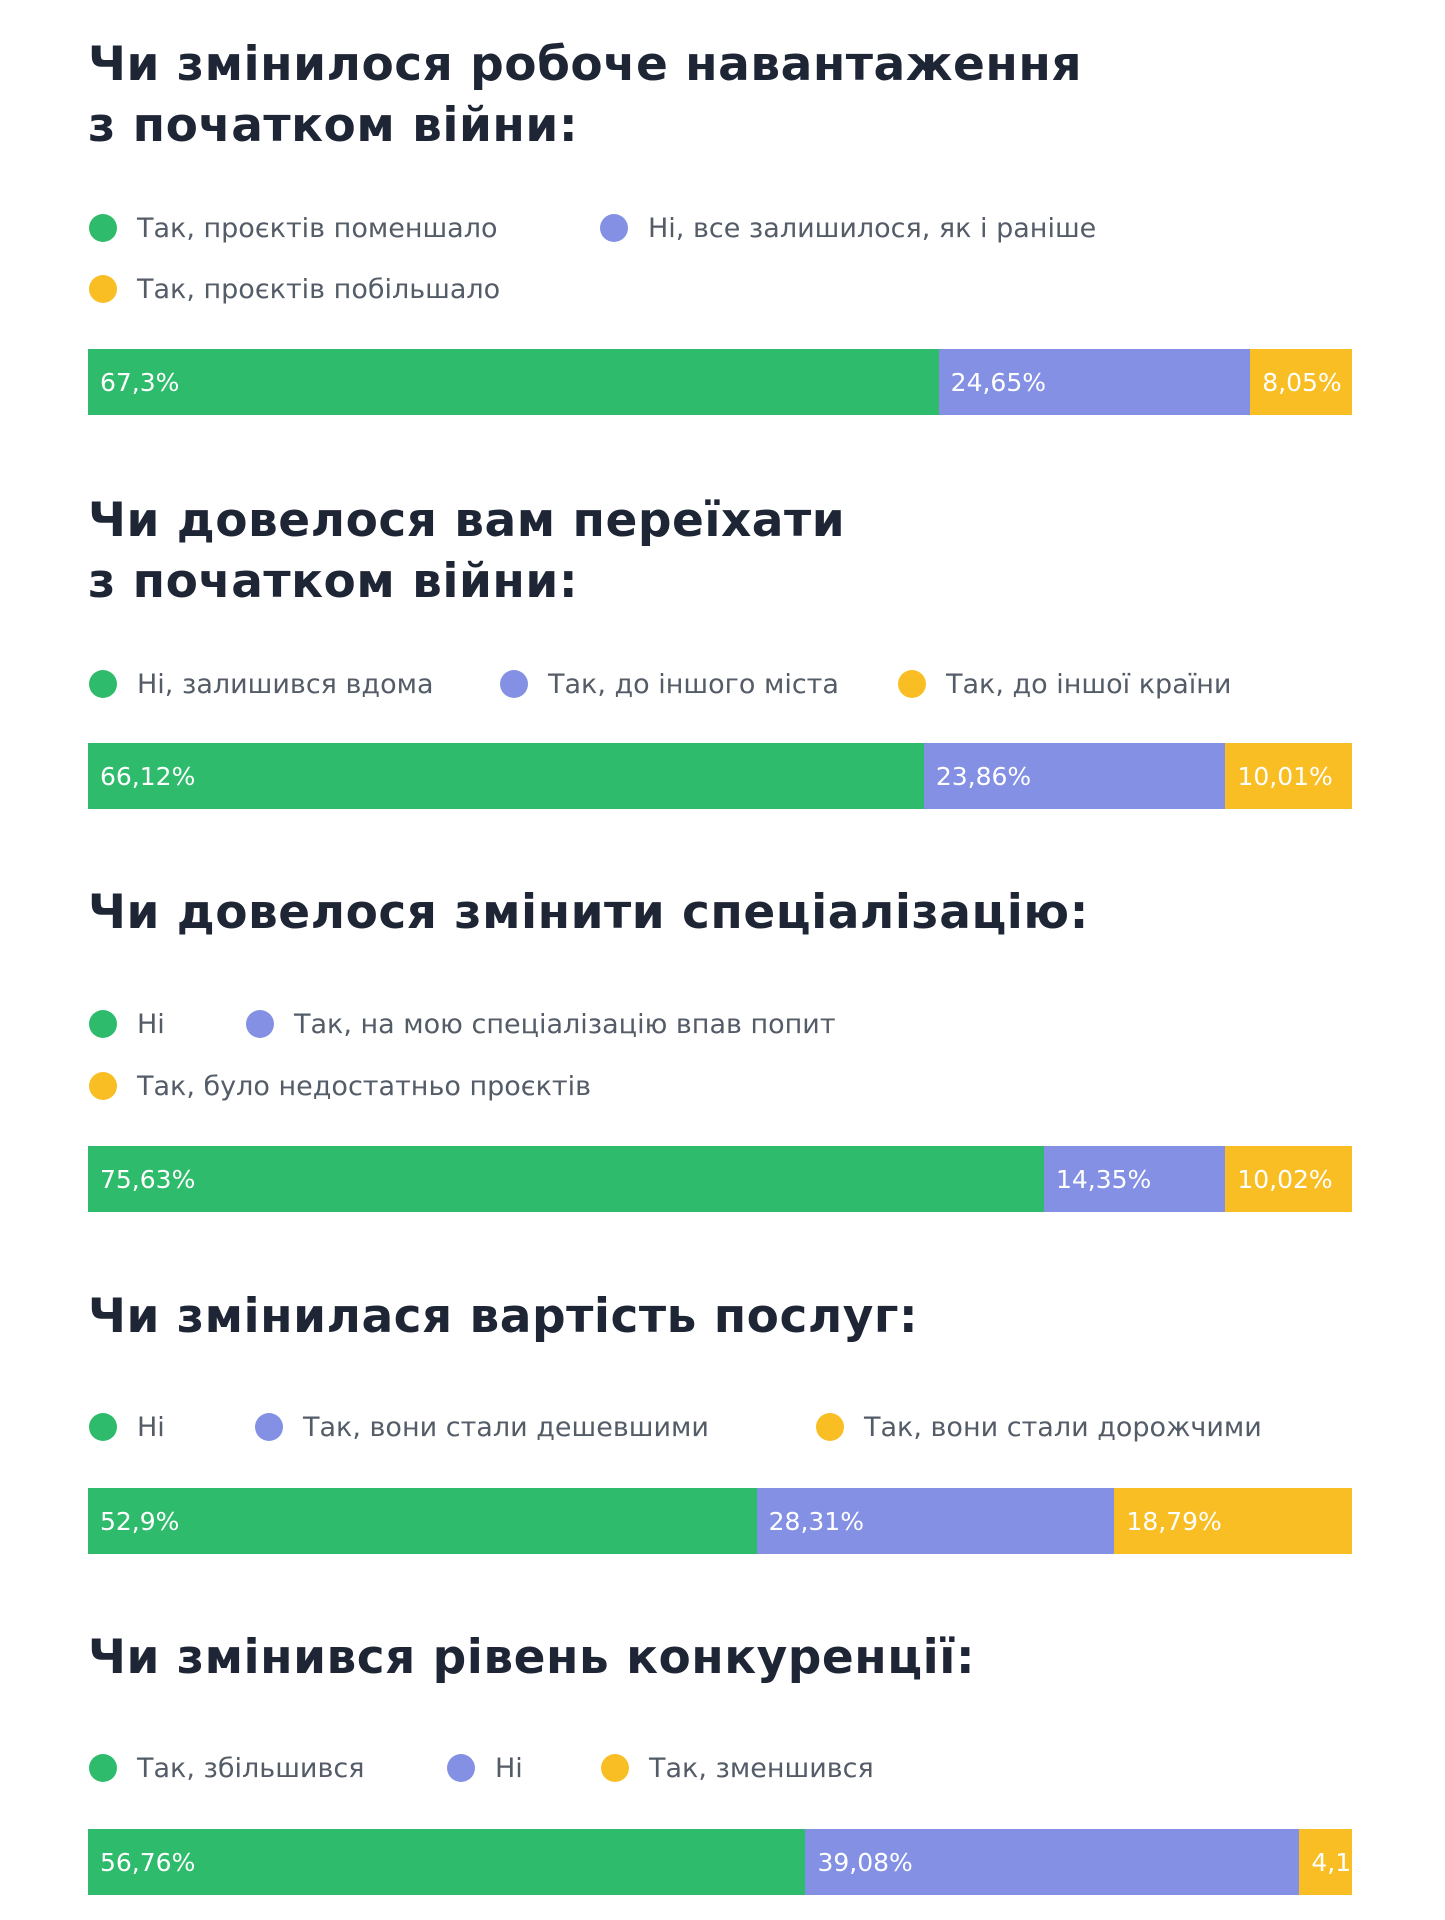 The height and width of the screenshot is (1920, 1445). What do you see at coordinates (1174, 1521) in the screenshot?
I see `bar-value-label: 18,79%` at bounding box center [1174, 1521].